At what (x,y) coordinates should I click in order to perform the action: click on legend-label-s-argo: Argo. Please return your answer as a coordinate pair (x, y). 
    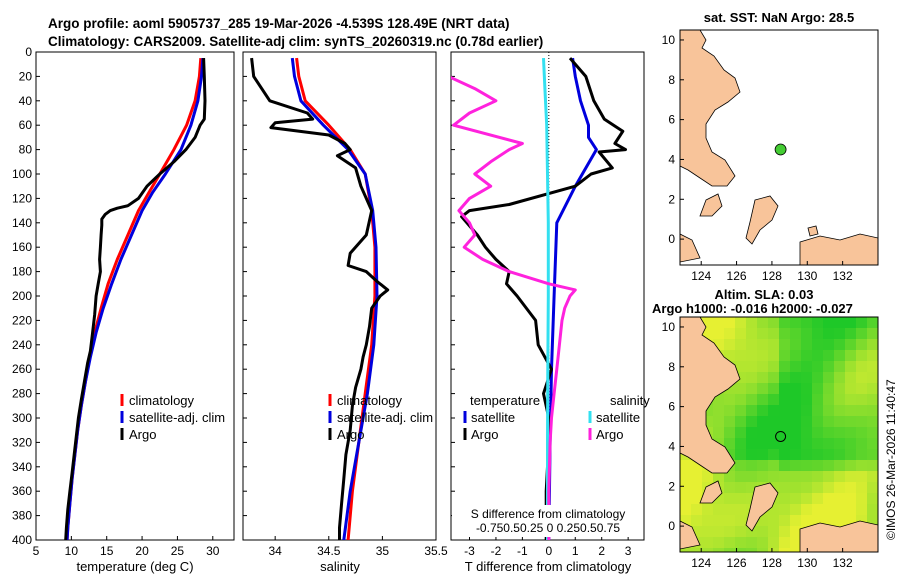
    Looking at the image, I should click on (609, 434).